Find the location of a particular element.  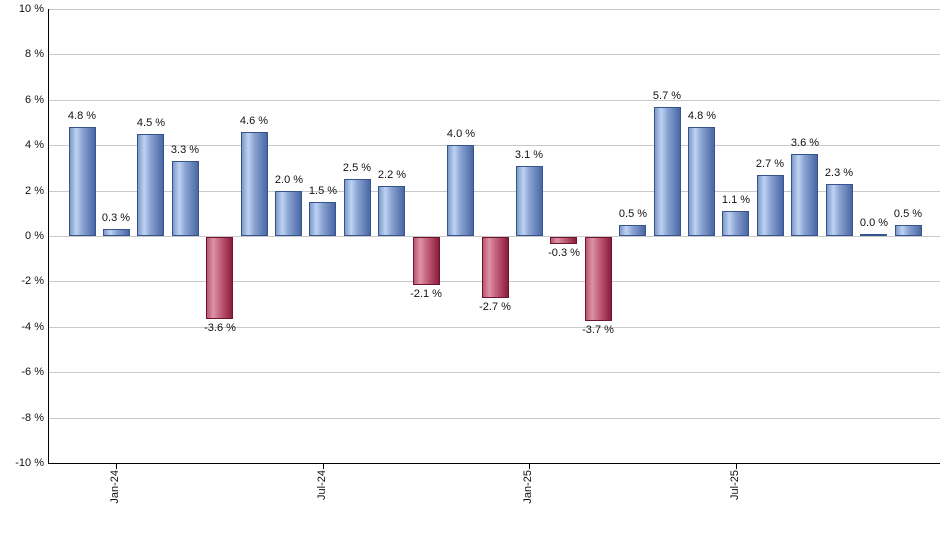

bar-value-label: -3.7 % is located at coordinates (598, 330).